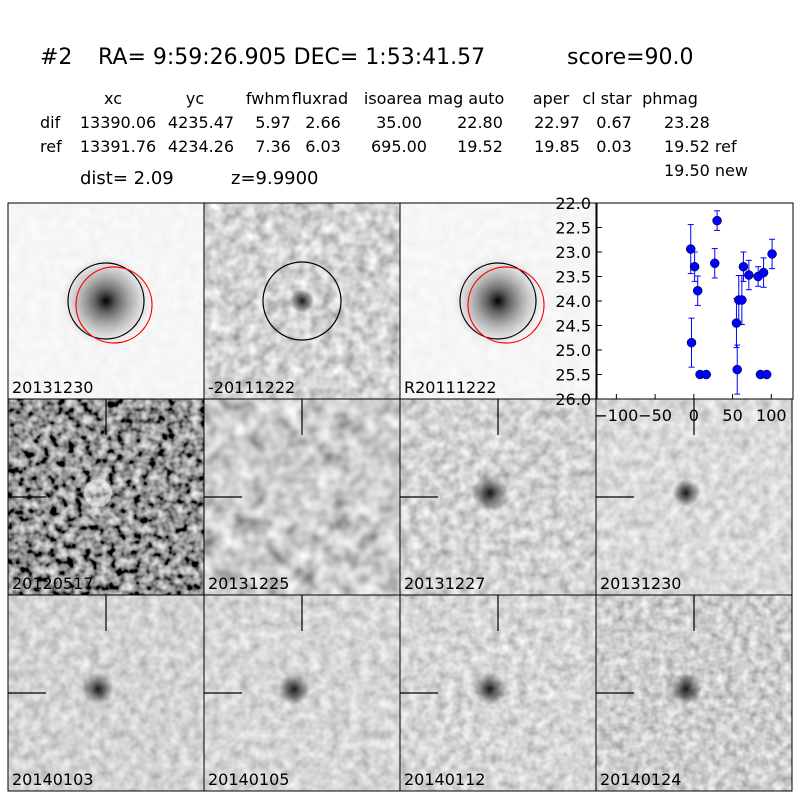 The image size is (800, 800). I want to click on cell: 5.97, so click(273, 122).